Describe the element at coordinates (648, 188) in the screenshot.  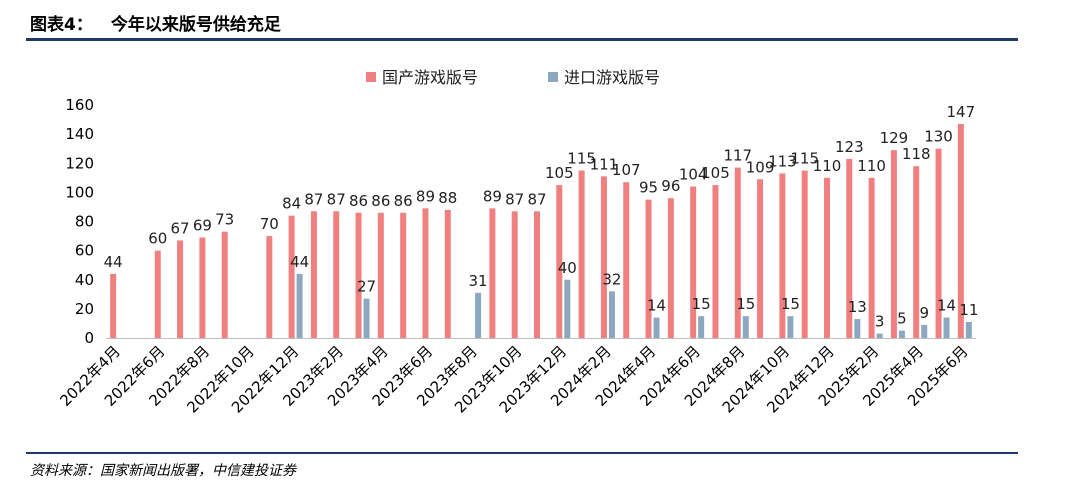
I see `domestic-data-label: 95` at that location.